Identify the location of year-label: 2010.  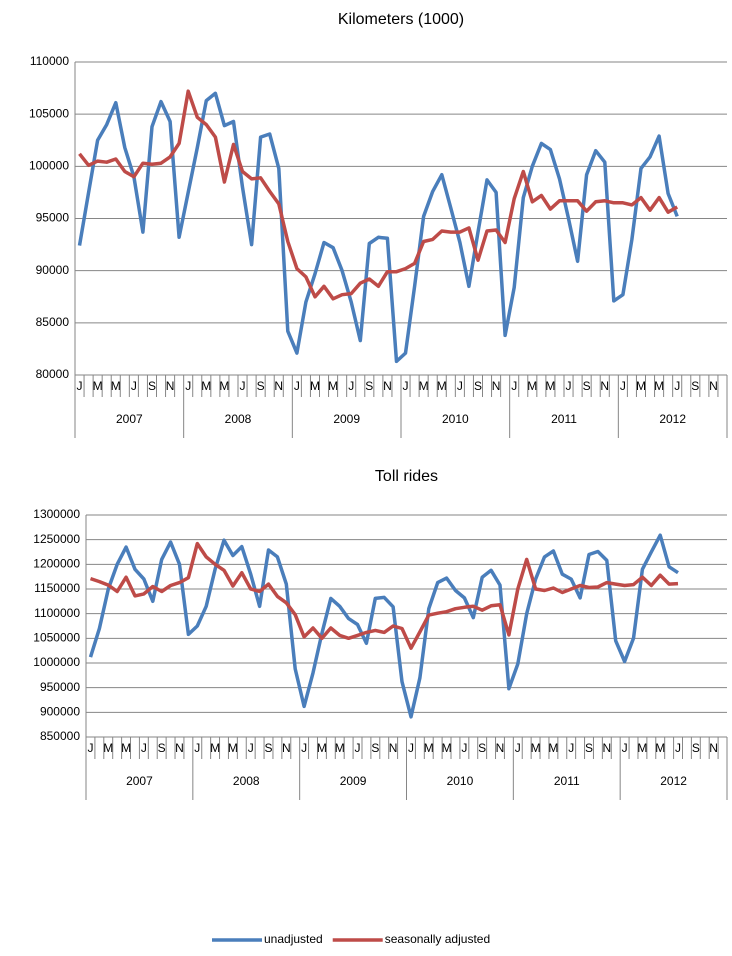
(460, 781).